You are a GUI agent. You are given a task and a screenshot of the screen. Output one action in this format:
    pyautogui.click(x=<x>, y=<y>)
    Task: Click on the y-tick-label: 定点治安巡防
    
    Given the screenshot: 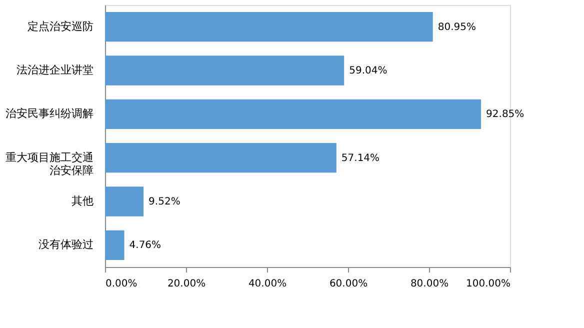 What is the action you would take?
    pyautogui.click(x=61, y=26)
    